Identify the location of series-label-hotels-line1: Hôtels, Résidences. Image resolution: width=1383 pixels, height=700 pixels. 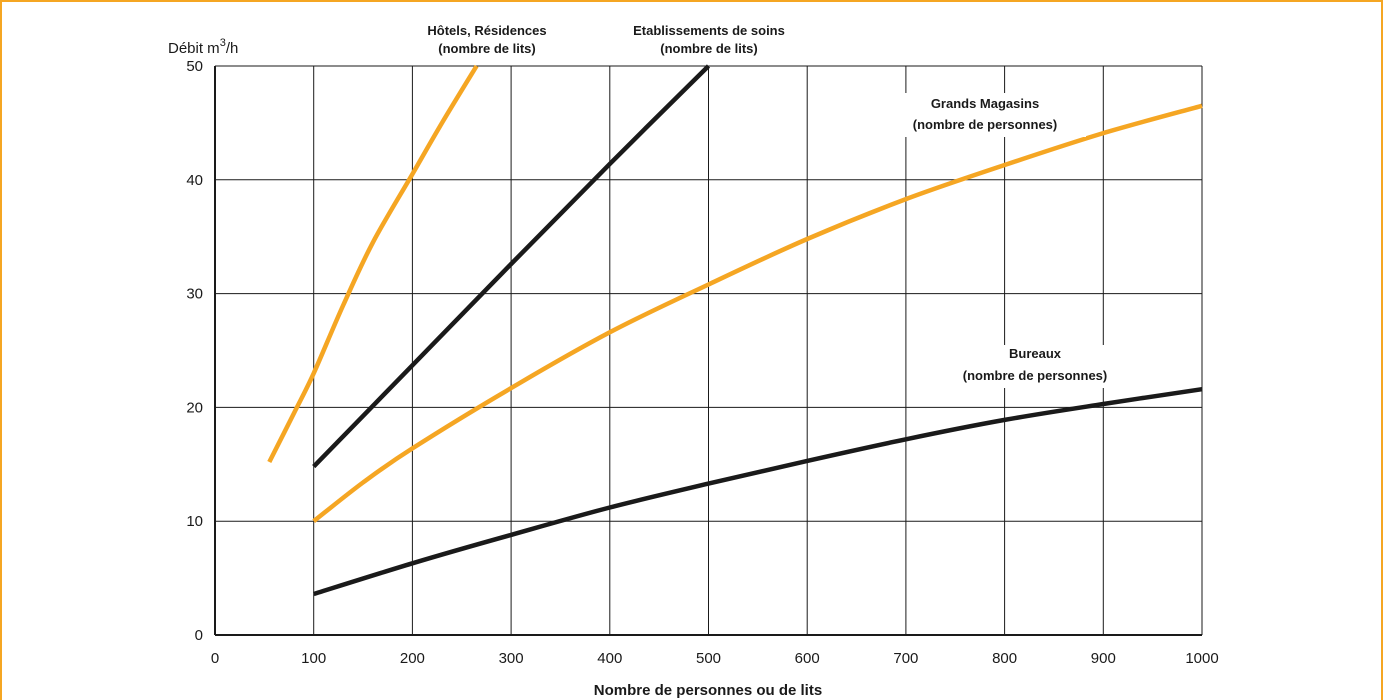
(486, 30).